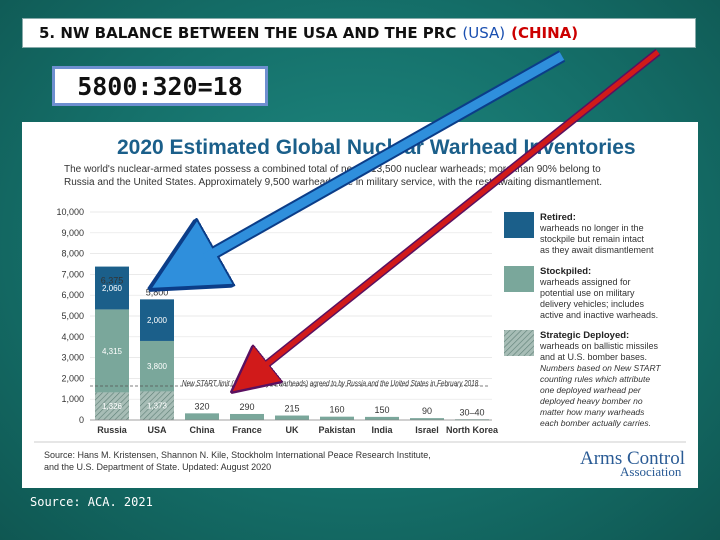 This screenshot has height=540, width=720. I want to click on x-category-label: USA, so click(157, 430).